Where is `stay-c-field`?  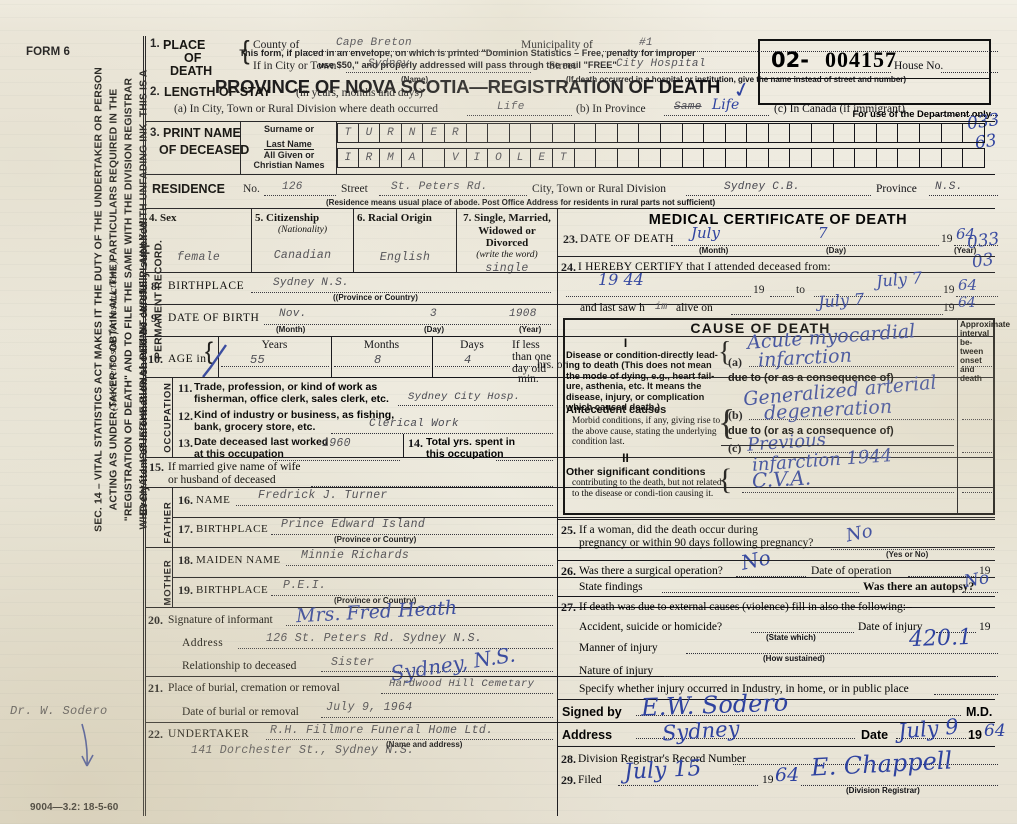
stay-c-field is located at coordinates (966, 109).